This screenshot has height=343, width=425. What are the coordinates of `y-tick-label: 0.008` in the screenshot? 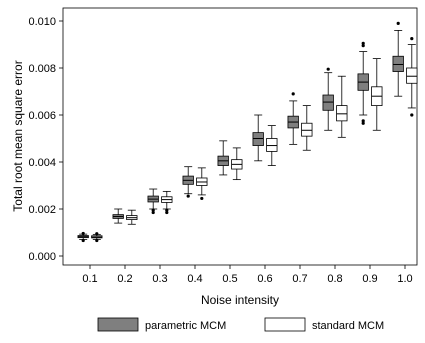 It's located at (42, 69).